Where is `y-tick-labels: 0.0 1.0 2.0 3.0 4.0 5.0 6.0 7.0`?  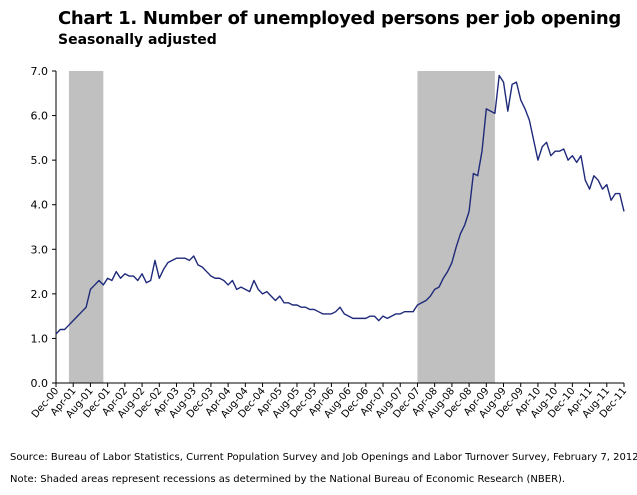 y-tick-labels: 0.0 1.0 2.0 3.0 4.0 5.0 6.0 7.0 is located at coordinates (40, 227).